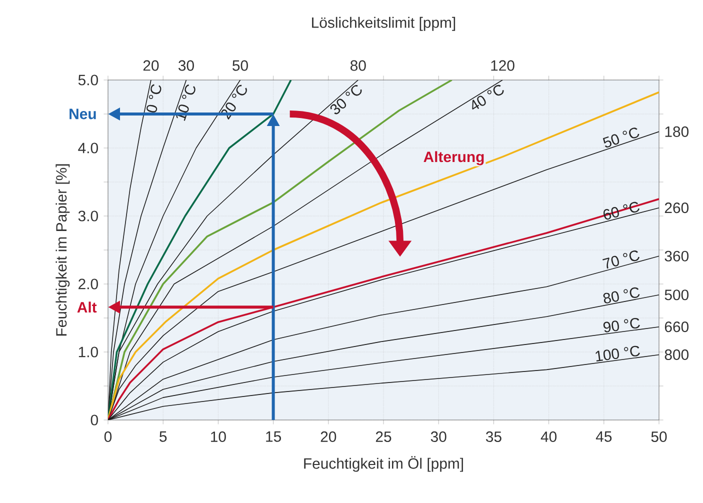 This screenshot has width=703, height=503. Describe the element at coordinates (218, 436) in the screenshot. I see `x-tick-label: 10` at that location.